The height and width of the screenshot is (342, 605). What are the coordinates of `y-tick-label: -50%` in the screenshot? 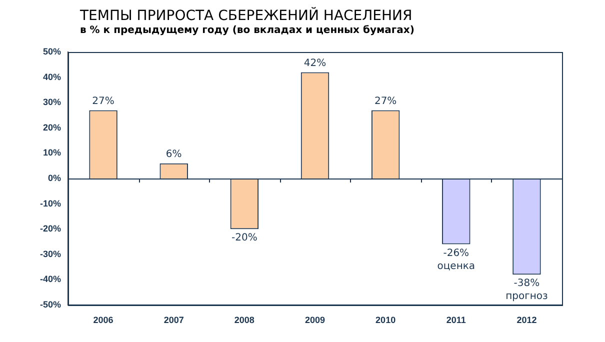 It's located at (50, 304).